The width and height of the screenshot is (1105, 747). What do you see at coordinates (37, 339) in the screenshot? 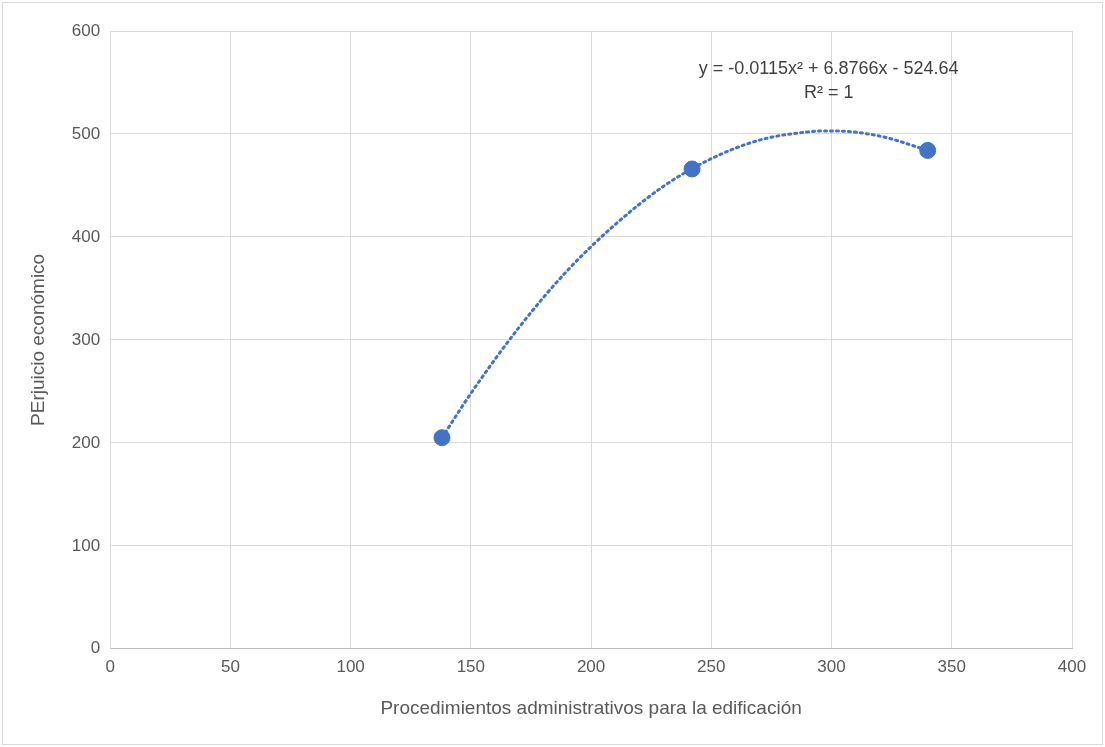
I see `y-axis-title: PErjuicio económico` at bounding box center [37, 339].